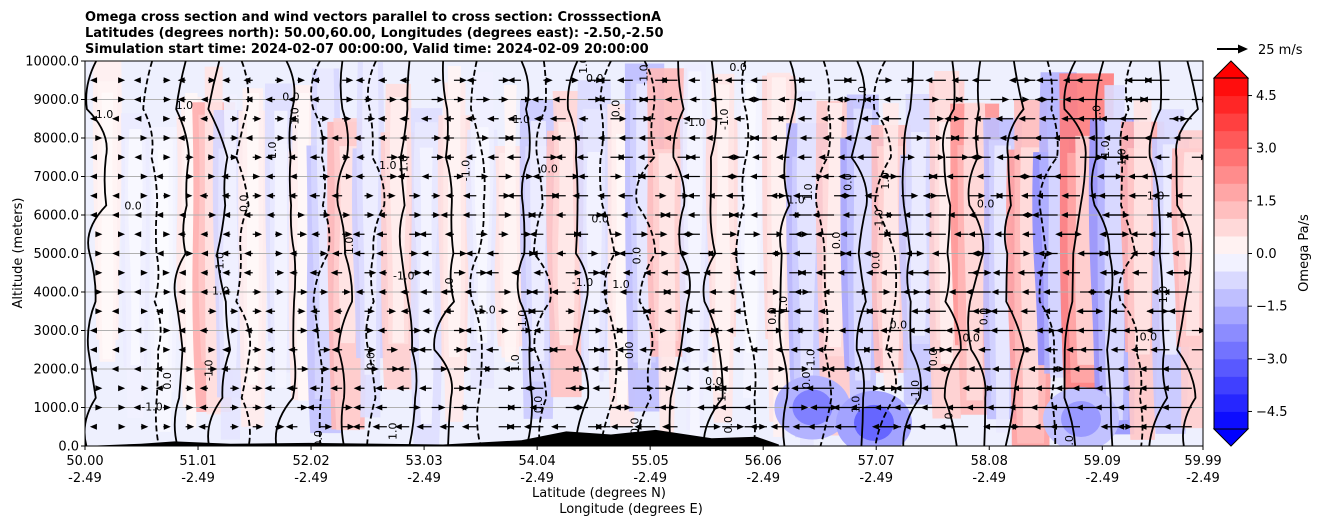 The width and height of the screenshot is (1320, 526). Describe the element at coordinates (1266, 201) in the screenshot. I see `colorbar-tick-label: 1.5` at that location.